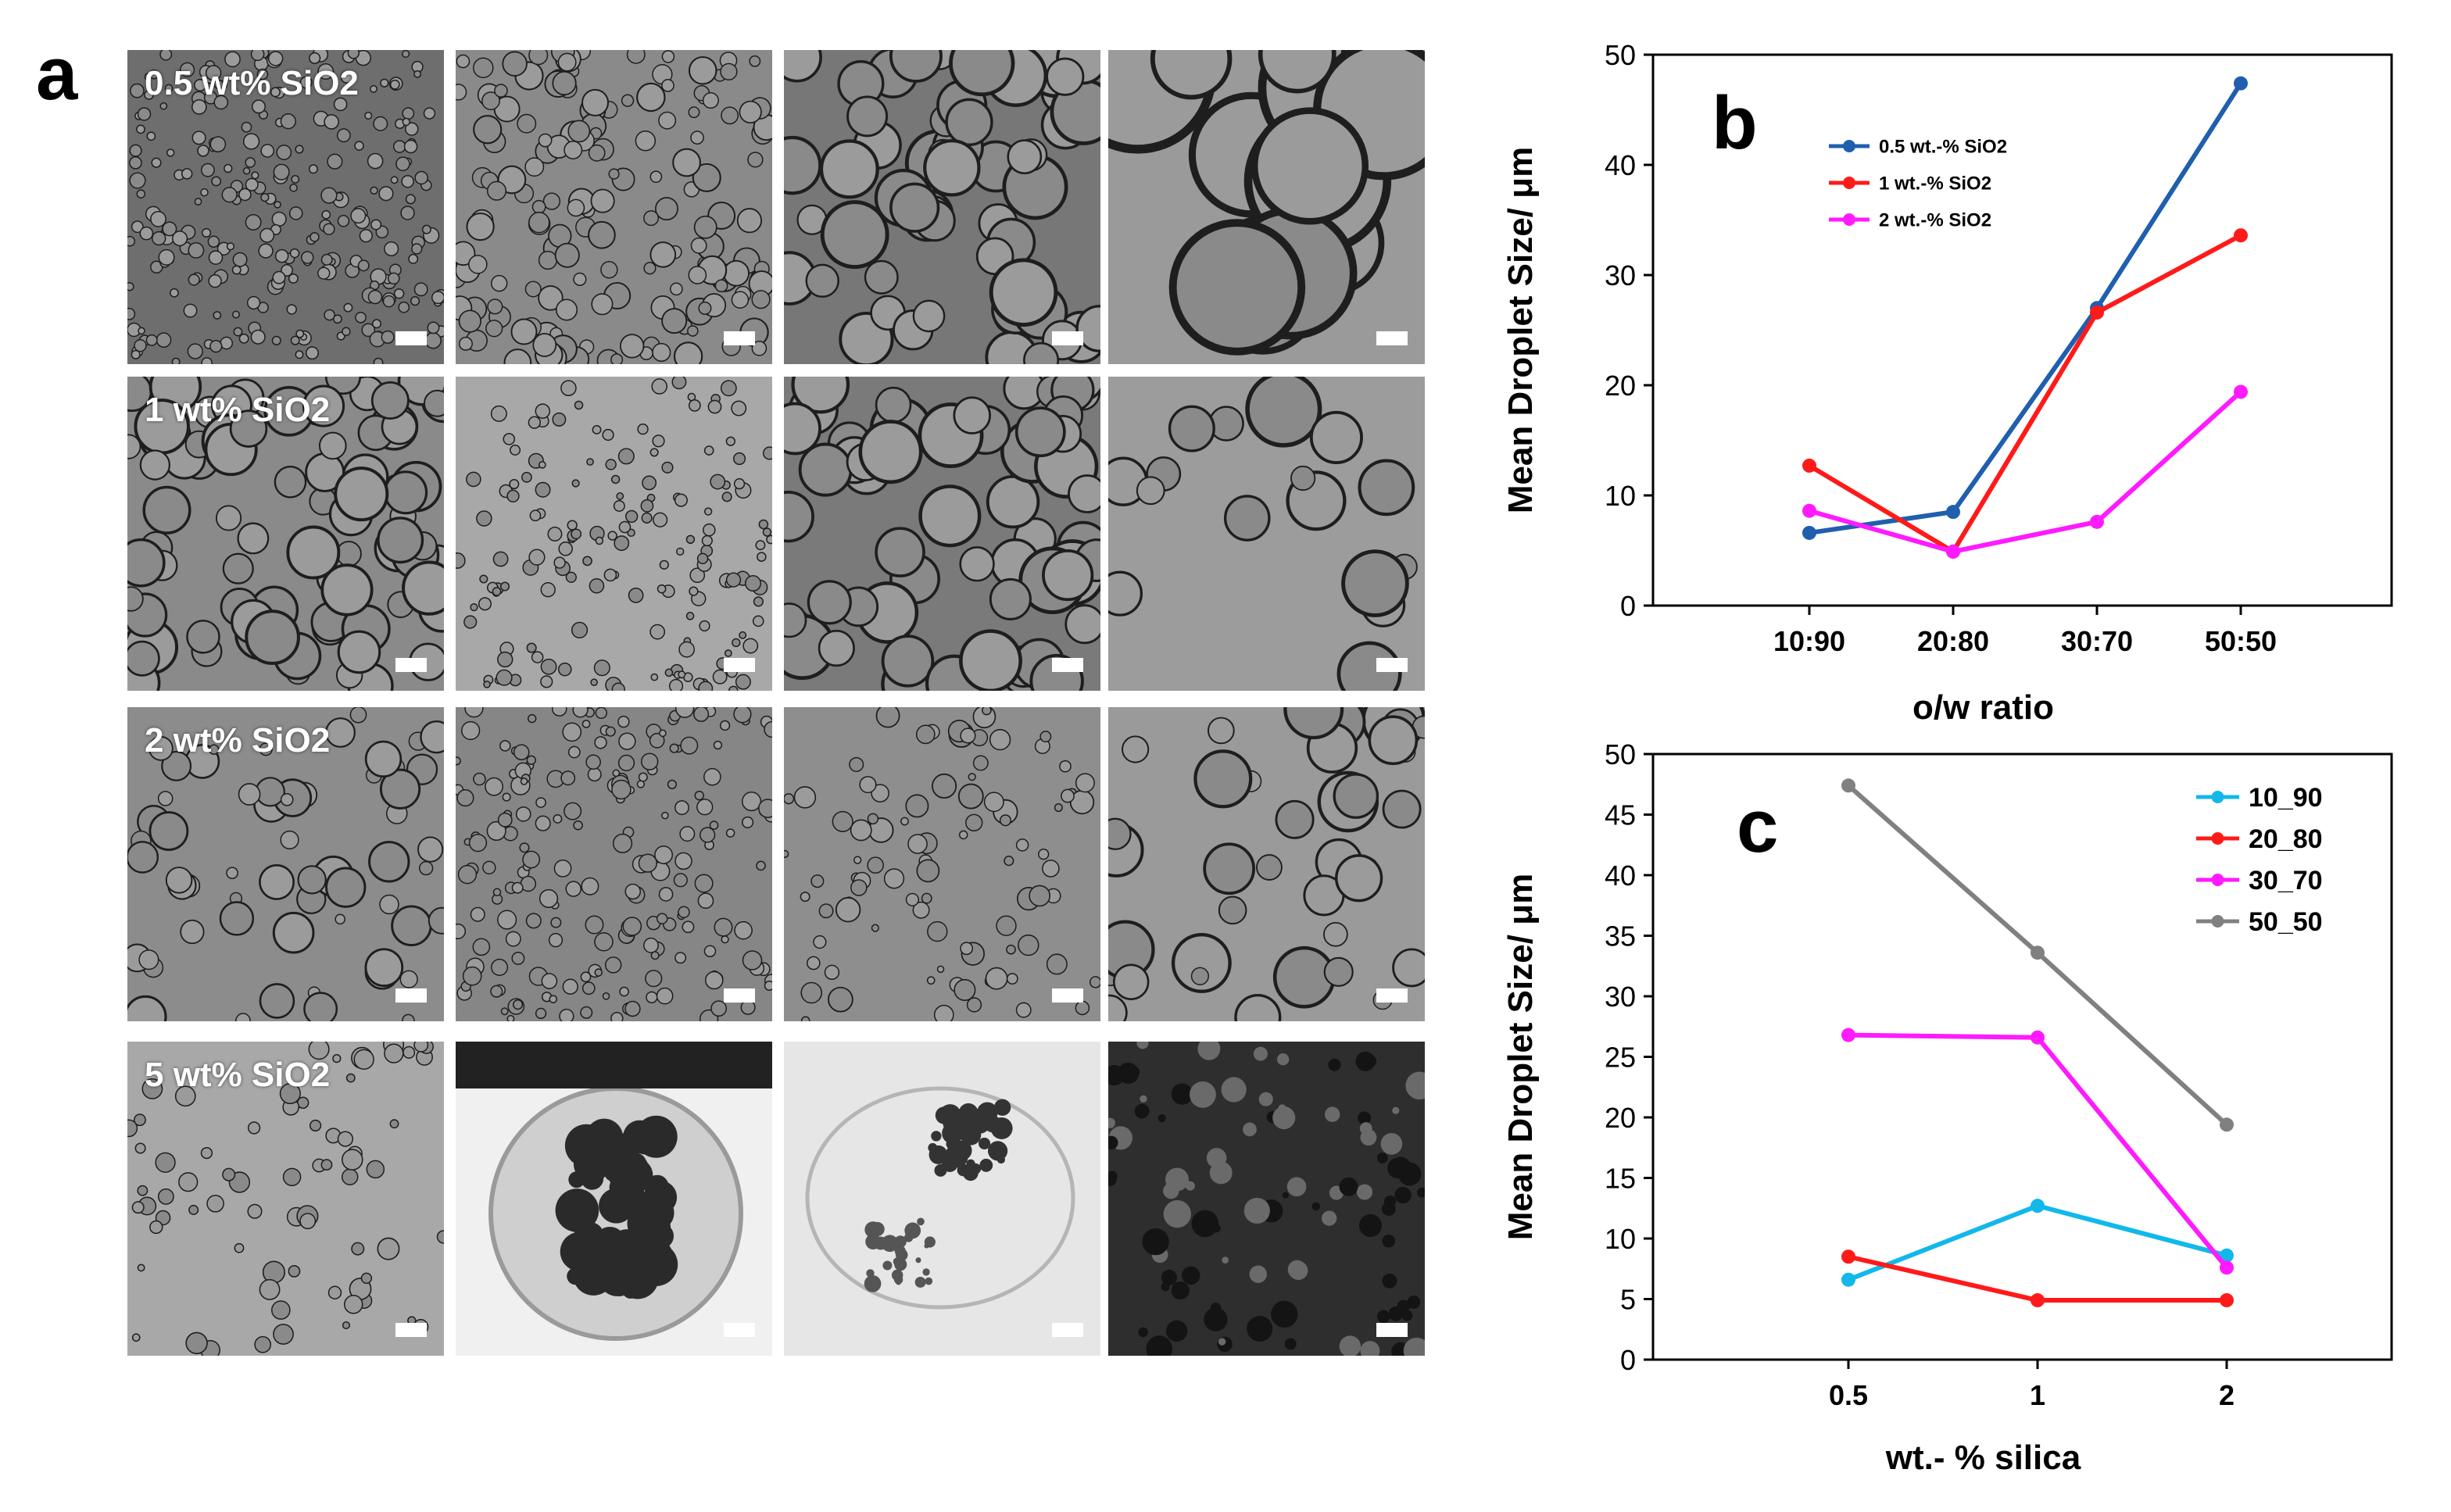  I want to click on legend-label: 30_70, so click(2286, 880).